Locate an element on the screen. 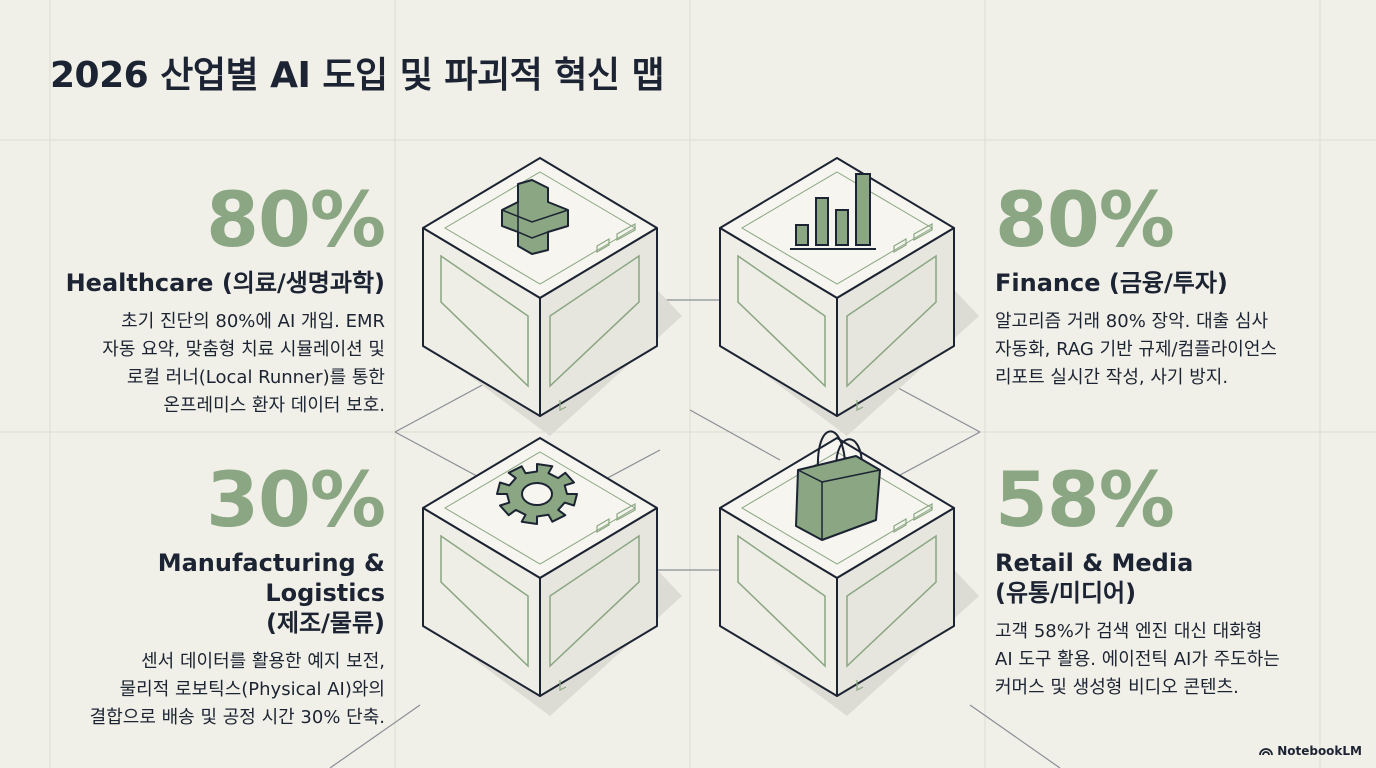  retail-percentage: 58% is located at coordinates (1085, 499).